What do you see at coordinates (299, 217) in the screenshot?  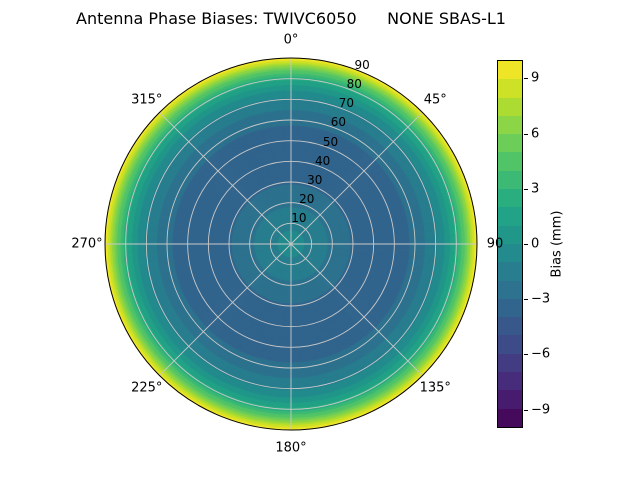 I see `radial-tick-label-10: 10` at bounding box center [299, 217].